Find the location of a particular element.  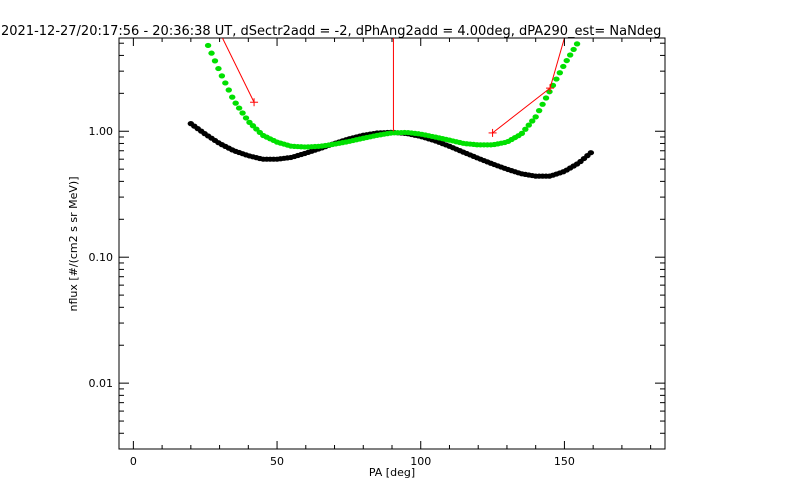

y-tick-label: 0.01 is located at coordinates (101, 383).